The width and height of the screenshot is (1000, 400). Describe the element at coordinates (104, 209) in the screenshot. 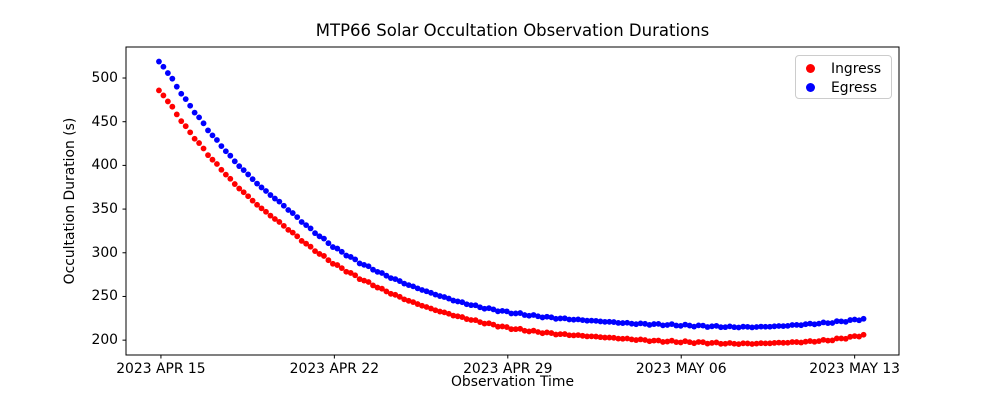

I see `y-tick-label-350: 350` at that location.